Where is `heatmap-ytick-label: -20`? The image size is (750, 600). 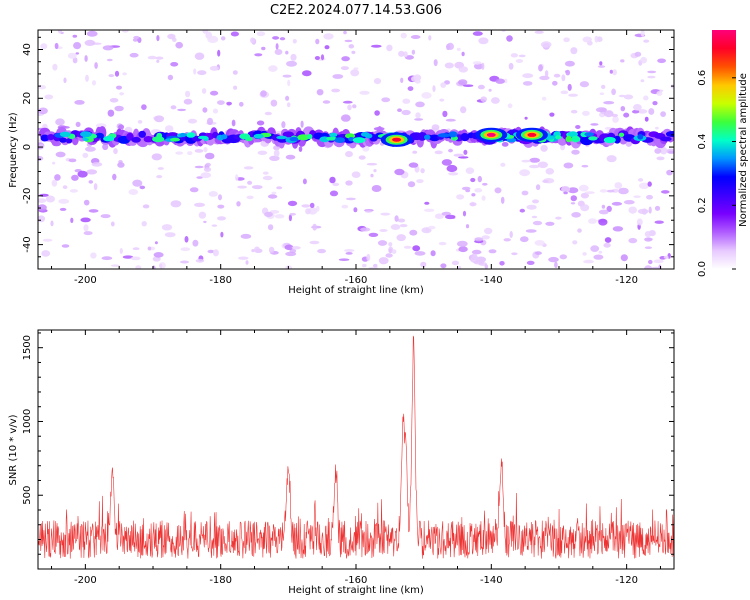 heatmap-ytick-label: -20 is located at coordinates (27, 196).